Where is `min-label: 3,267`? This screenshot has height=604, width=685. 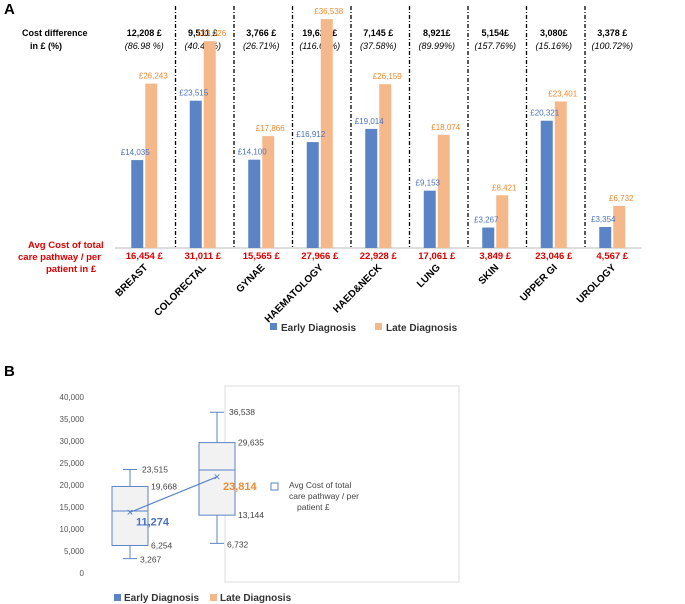
min-label: 3,267 is located at coordinates (151, 560).